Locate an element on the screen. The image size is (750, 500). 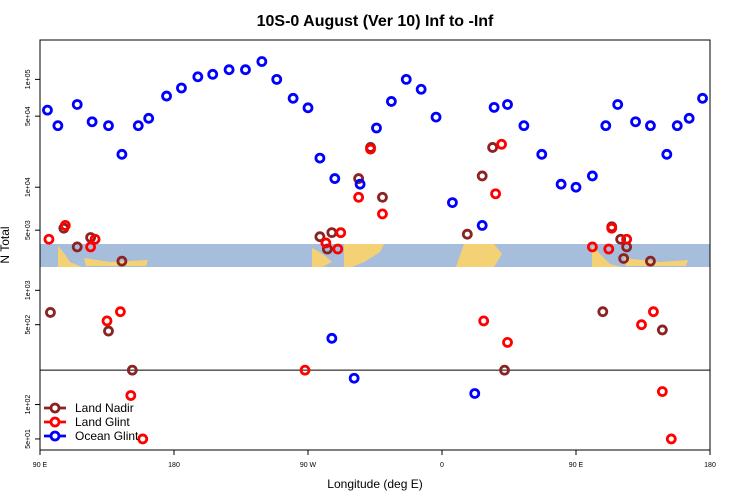
legend-label-ocean-glint: Ocean Glint is located at coordinates (107, 436).